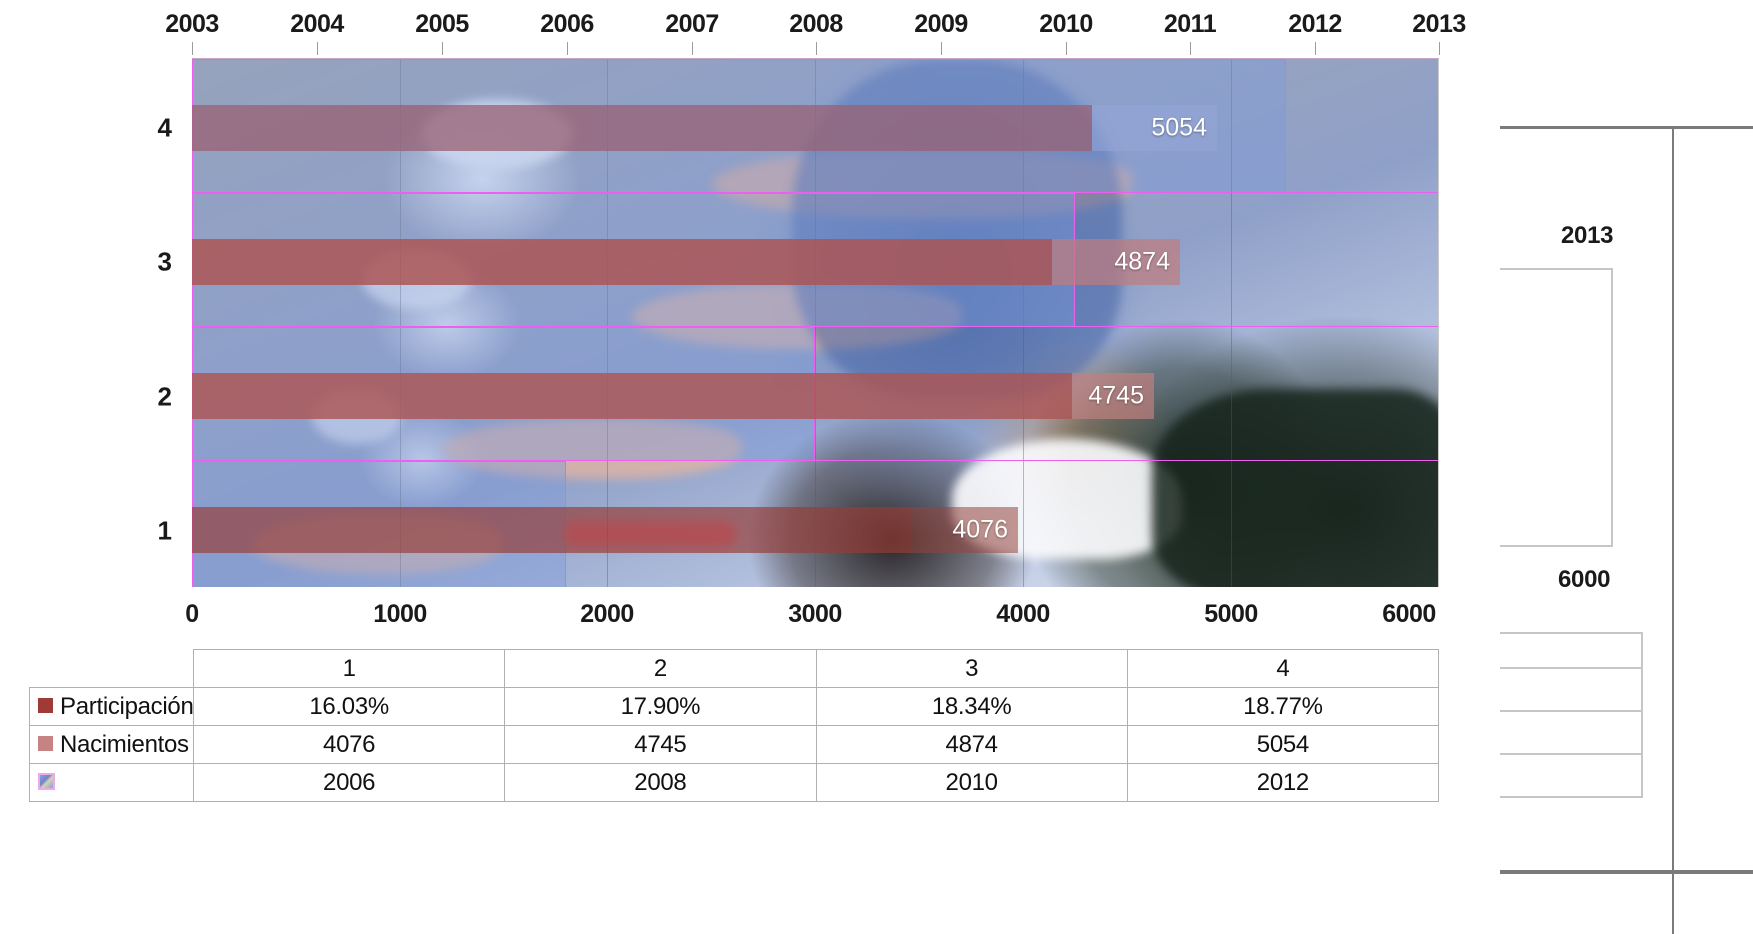  What do you see at coordinates (1612, 407) in the screenshot?
I see `partial-chart-axis` at bounding box center [1612, 407].